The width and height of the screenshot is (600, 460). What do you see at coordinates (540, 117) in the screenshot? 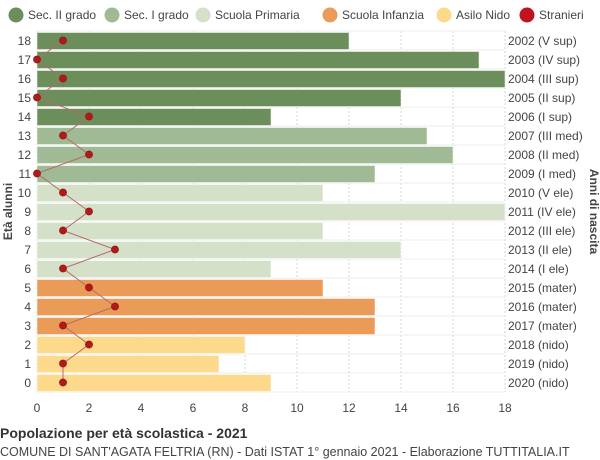
I see `y2-tick-label: 2006 (I sup)` at bounding box center [540, 117].